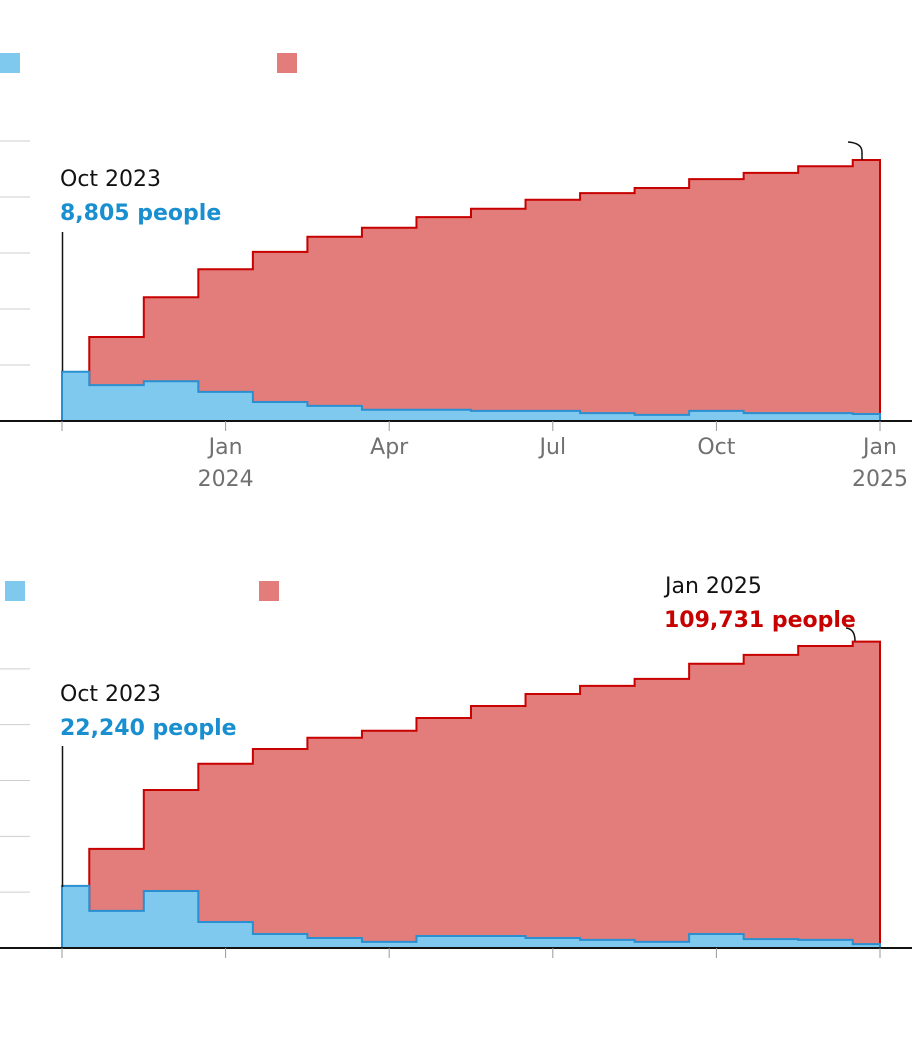 This screenshot has width=920, height=1046. I want to click on x-tick-label: Oct, so click(716, 447).